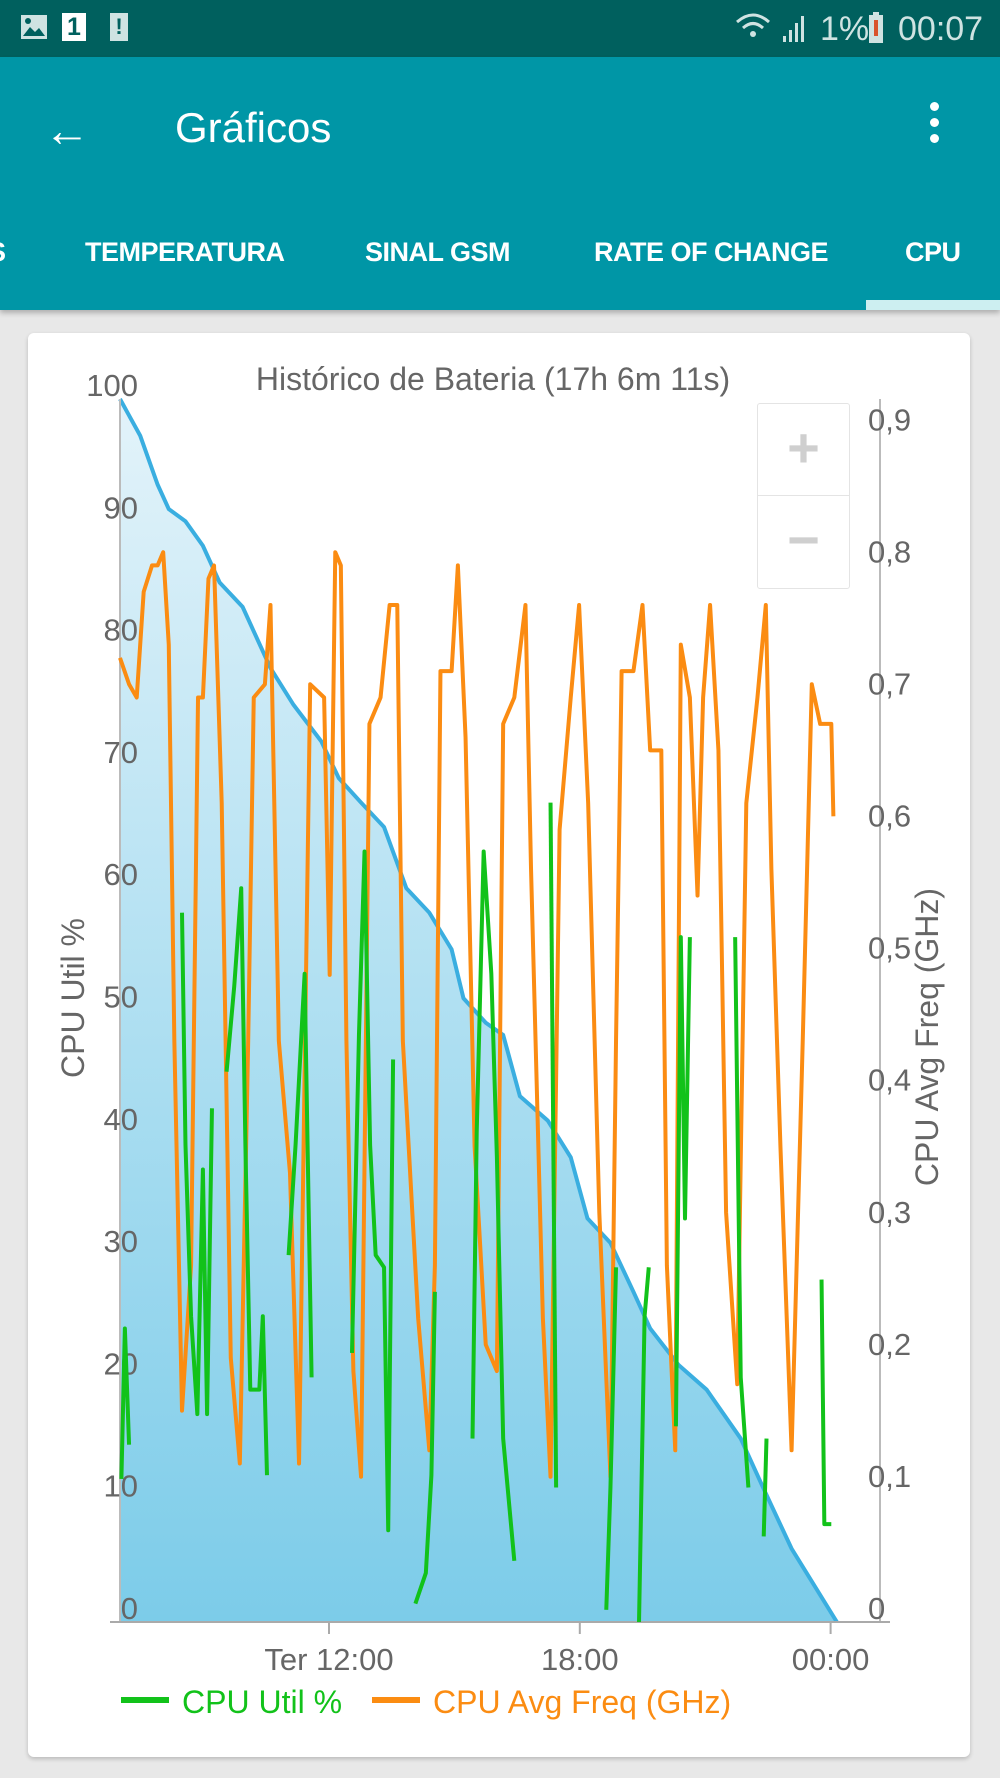  Describe the element at coordinates (3, 252) in the screenshot. I see `tab-partial: S` at that location.